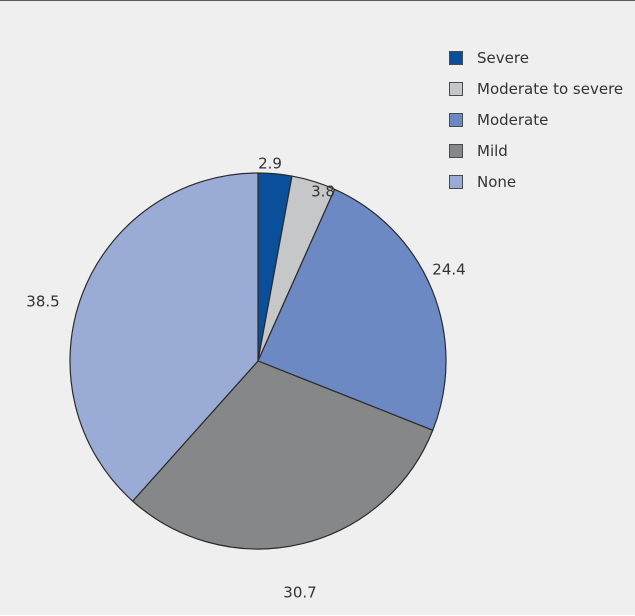  Describe the element at coordinates (448, 270) in the screenshot. I see `data-label-moderate: 24.4` at that location.